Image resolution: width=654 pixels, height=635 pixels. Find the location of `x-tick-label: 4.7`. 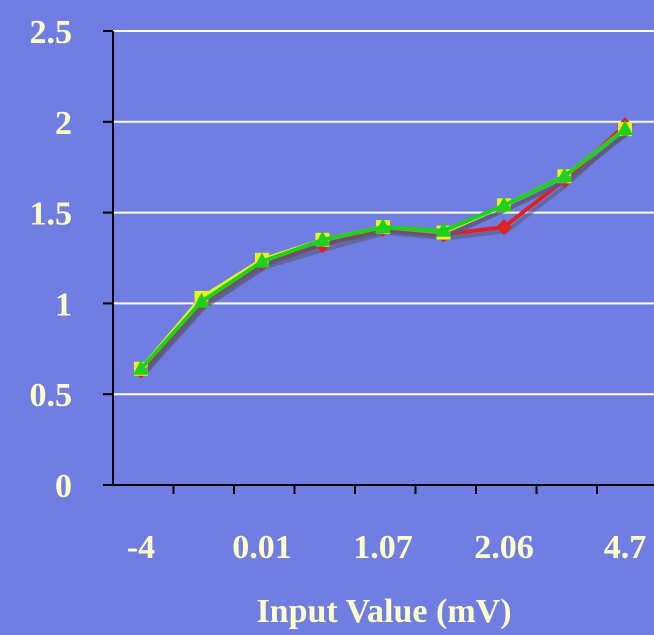

x-tick-label: 4.7 is located at coordinates (625, 547).